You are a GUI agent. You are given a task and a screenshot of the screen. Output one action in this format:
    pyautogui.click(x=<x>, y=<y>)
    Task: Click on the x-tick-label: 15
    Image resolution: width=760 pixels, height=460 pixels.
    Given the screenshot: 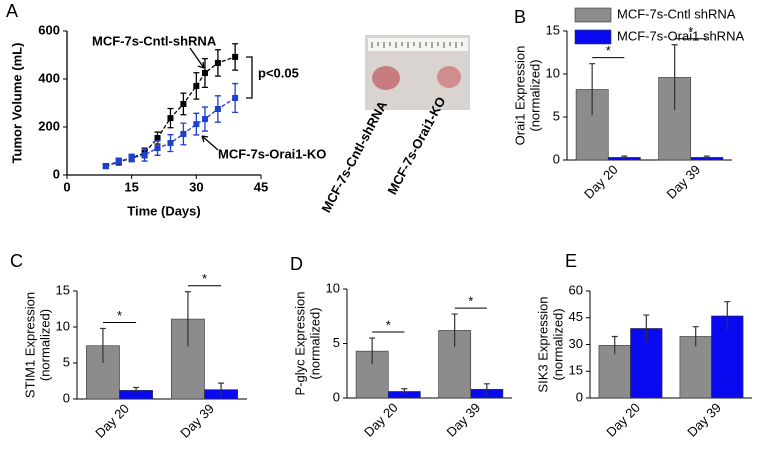 What is the action you would take?
    pyautogui.click(x=131, y=186)
    